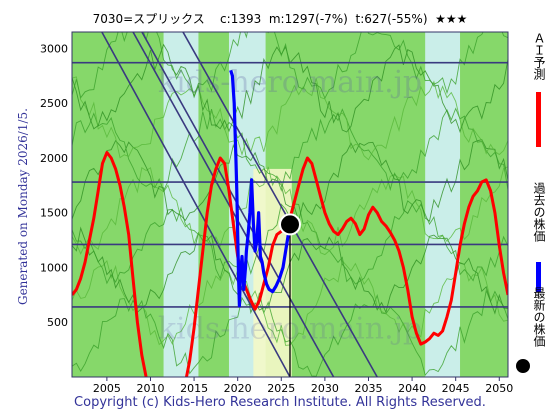 This screenshot has width=560, height=420. What do you see at coordinates (539, 212) in the screenshot?
I see `legend-label-past-price: 過去の株価` at bounding box center [539, 212].